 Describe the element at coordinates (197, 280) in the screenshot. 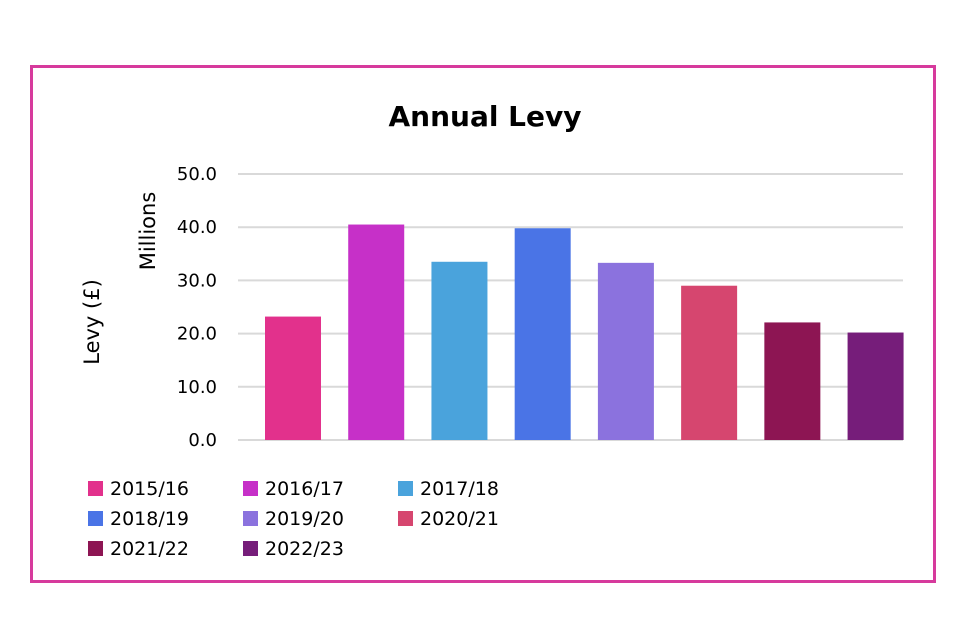

I see `y-tick-label: 30.0` at that location.